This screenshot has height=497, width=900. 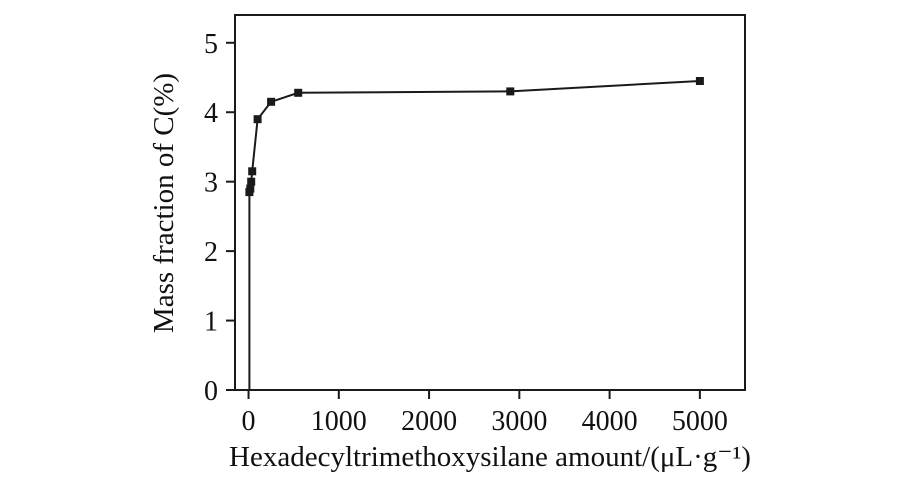 I want to click on x-tick-label: 0, so click(x=249, y=421).